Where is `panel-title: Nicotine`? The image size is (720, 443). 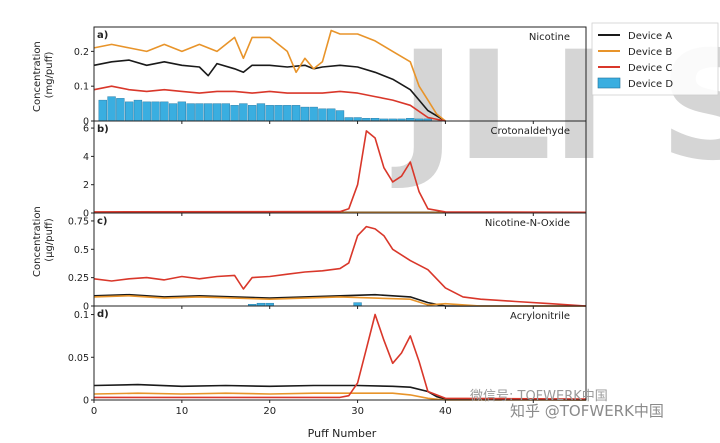 panel-title: Nicotine is located at coordinates (549, 37).